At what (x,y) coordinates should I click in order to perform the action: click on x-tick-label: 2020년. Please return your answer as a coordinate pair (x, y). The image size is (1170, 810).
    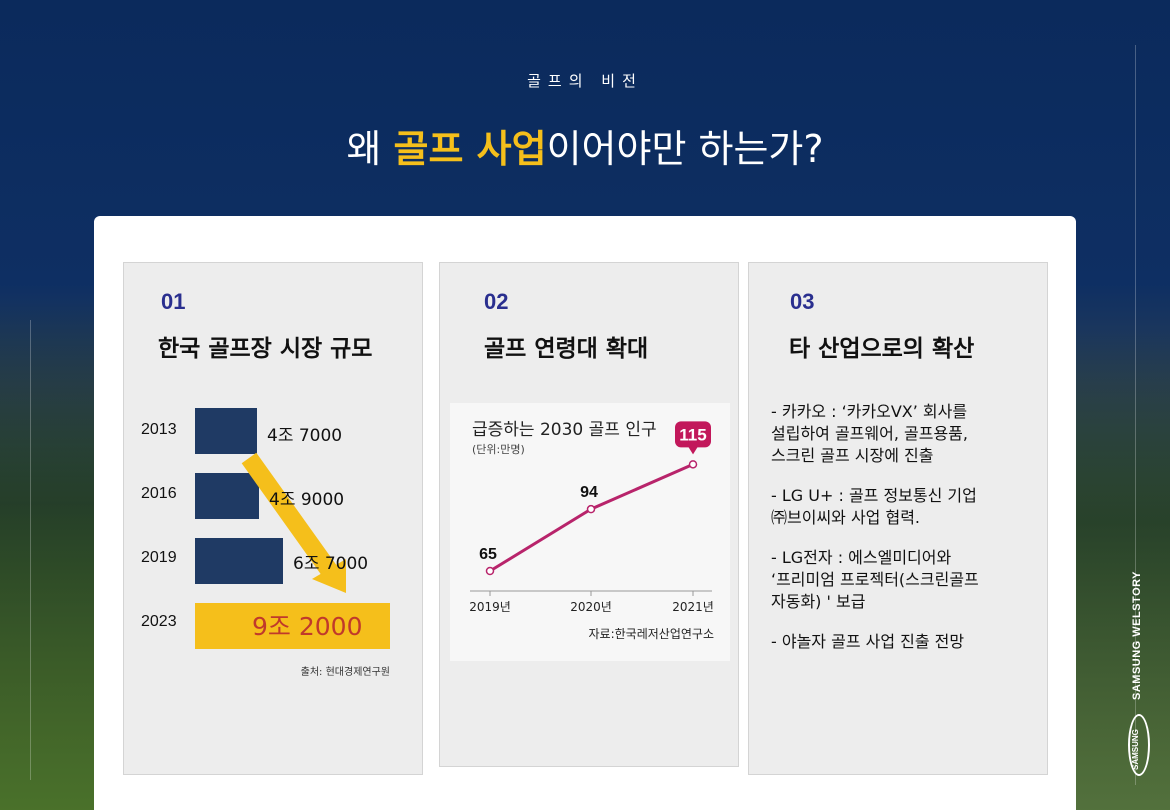
    Looking at the image, I should click on (591, 607).